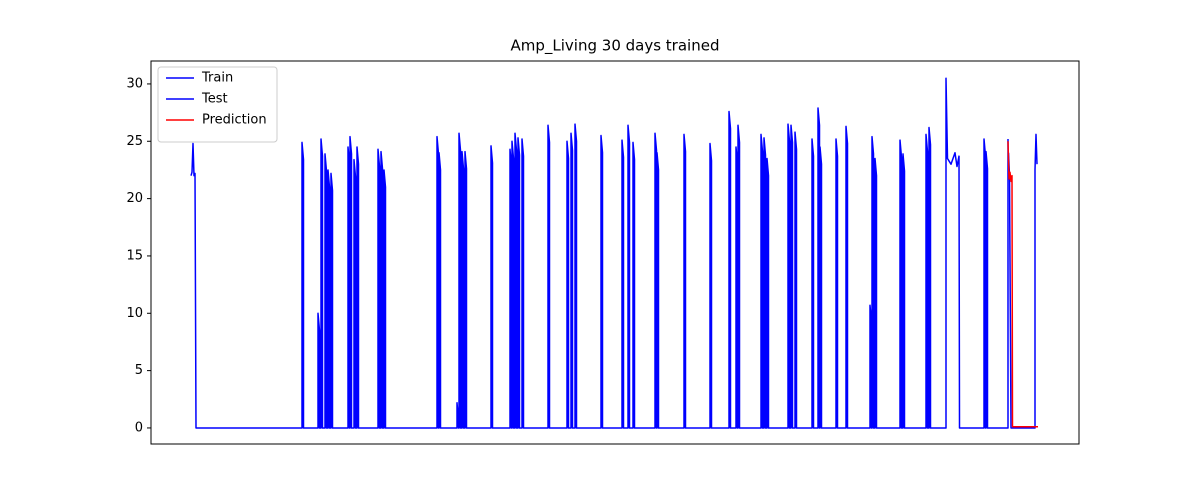 The width and height of the screenshot is (1200, 504). I want to click on legend-label: Test, so click(214, 99).